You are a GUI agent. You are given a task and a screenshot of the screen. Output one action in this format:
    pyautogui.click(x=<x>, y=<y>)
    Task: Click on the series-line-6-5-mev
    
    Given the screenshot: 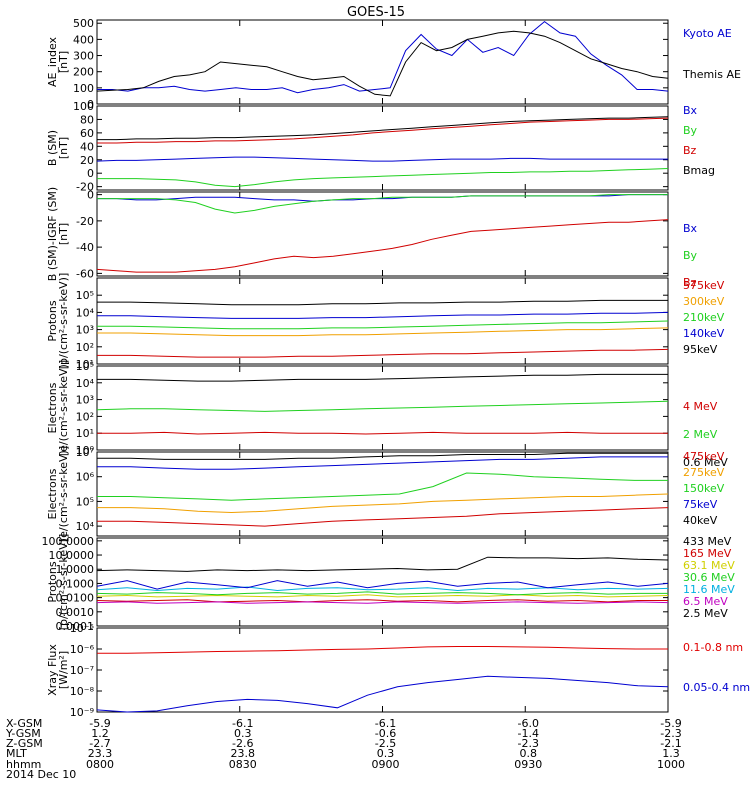 What is the action you would take?
    pyautogui.click(x=382, y=602)
    